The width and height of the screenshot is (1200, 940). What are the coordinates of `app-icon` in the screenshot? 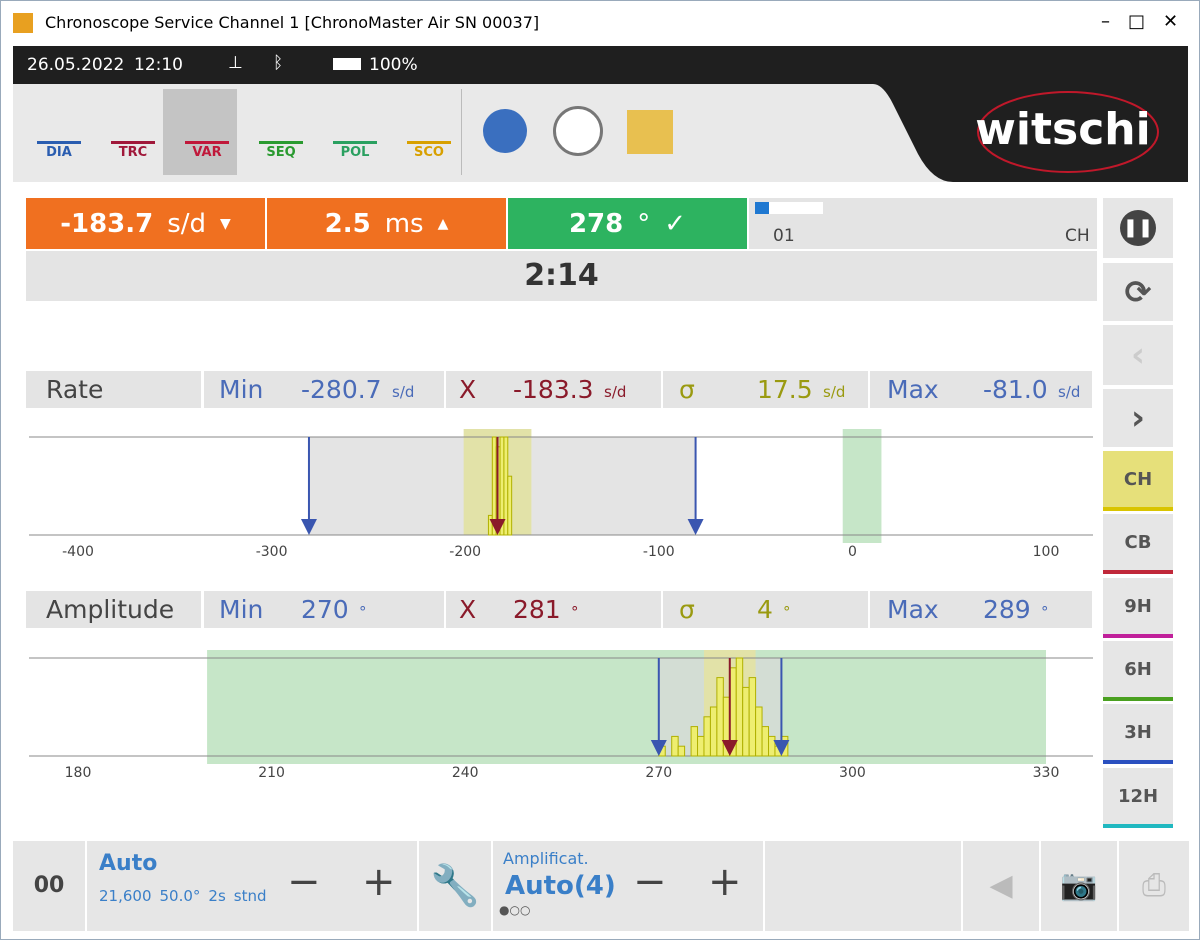 It's located at (23, 23).